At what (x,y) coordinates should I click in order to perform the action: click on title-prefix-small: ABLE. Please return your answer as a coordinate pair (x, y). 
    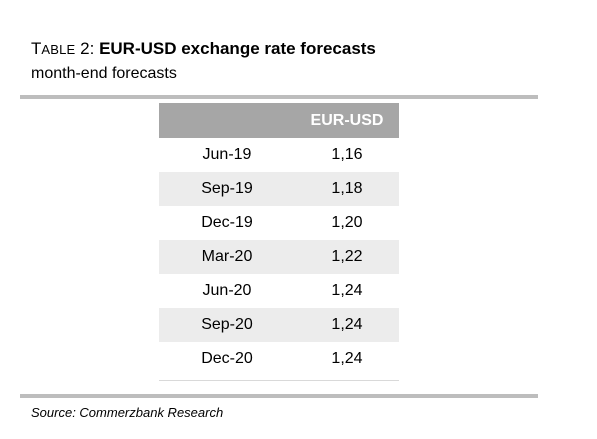
    Looking at the image, I should click on (58, 49).